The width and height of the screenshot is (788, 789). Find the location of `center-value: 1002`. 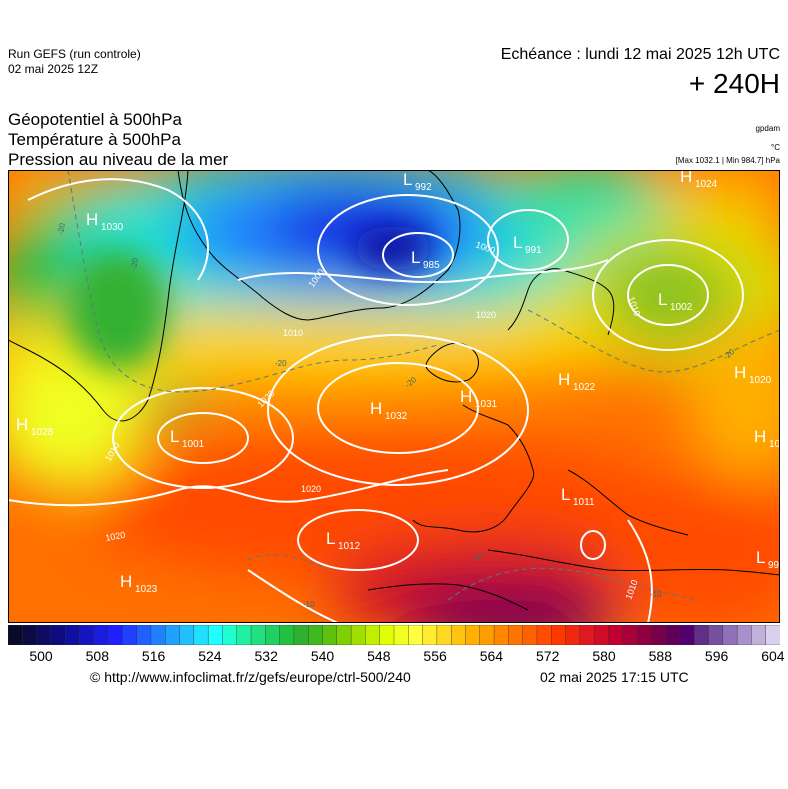

center-value: 1002 is located at coordinates (681, 307).